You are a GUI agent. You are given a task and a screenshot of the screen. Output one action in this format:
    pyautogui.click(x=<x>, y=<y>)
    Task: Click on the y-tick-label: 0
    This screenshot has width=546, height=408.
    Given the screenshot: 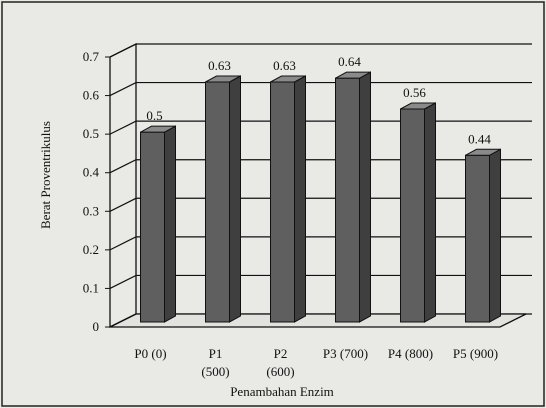 What is the action you would take?
    pyautogui.click(x=96, y=326)
    